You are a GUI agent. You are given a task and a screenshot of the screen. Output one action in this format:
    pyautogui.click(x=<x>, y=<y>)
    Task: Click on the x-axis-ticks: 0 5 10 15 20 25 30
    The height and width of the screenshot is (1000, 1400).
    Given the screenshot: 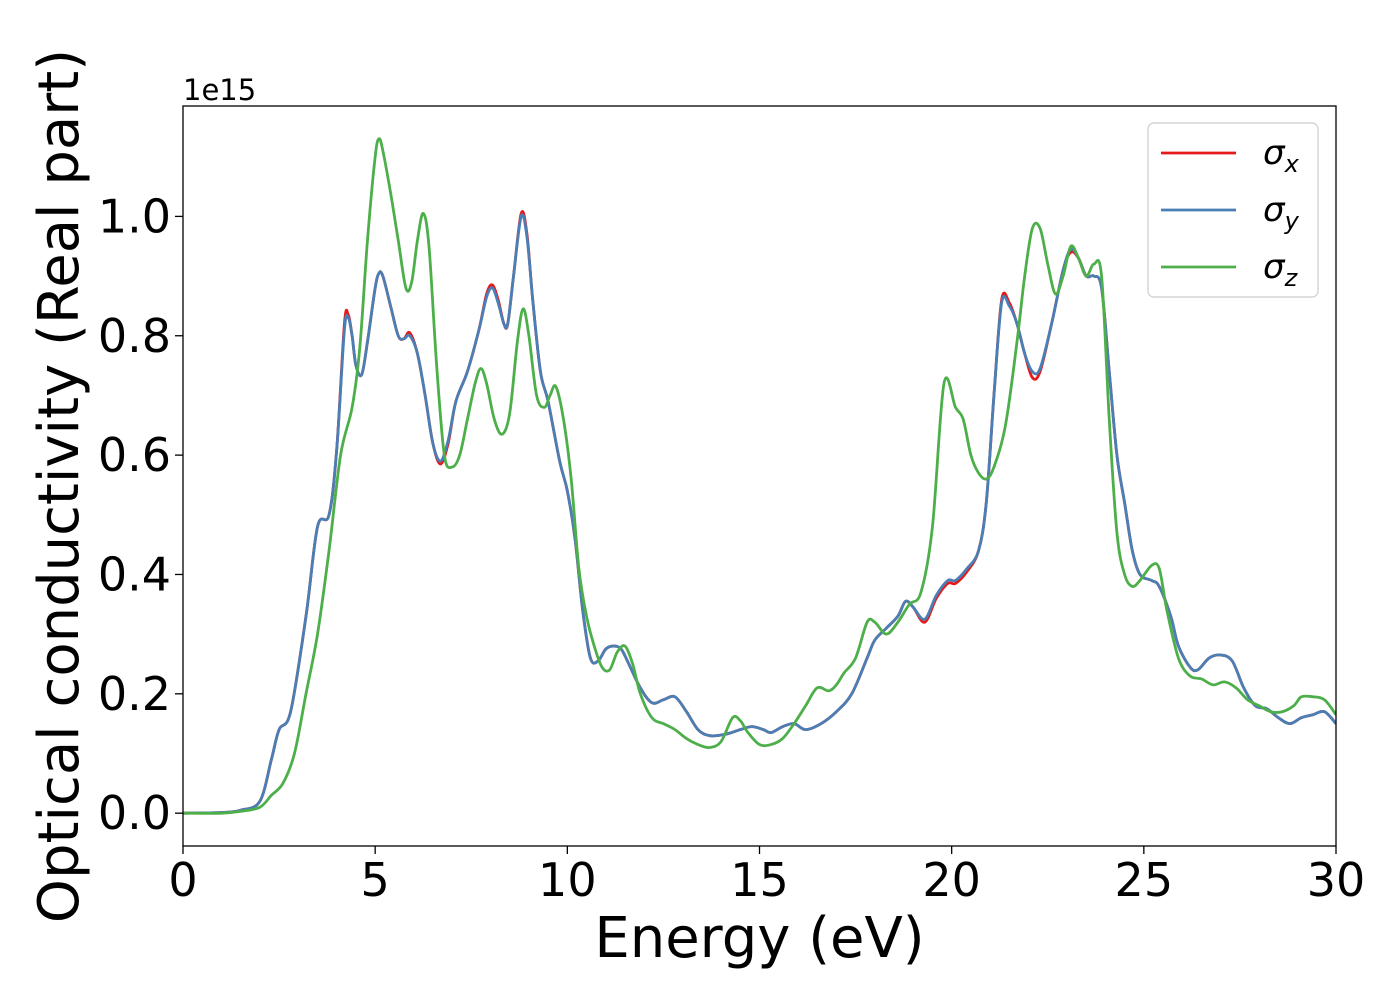 What is the action you would take?
    pyautogui.click(x=766, y=876)
    